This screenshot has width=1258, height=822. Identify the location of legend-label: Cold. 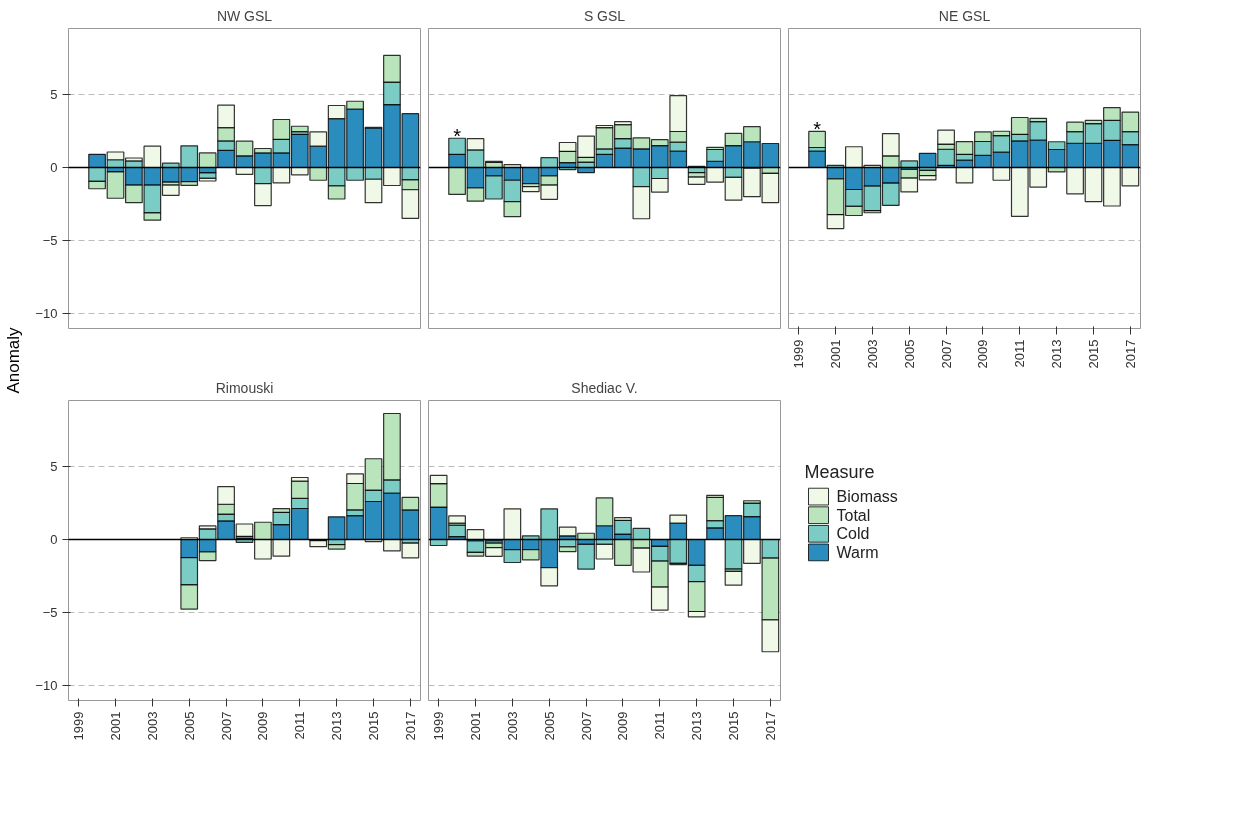
(853, 534).